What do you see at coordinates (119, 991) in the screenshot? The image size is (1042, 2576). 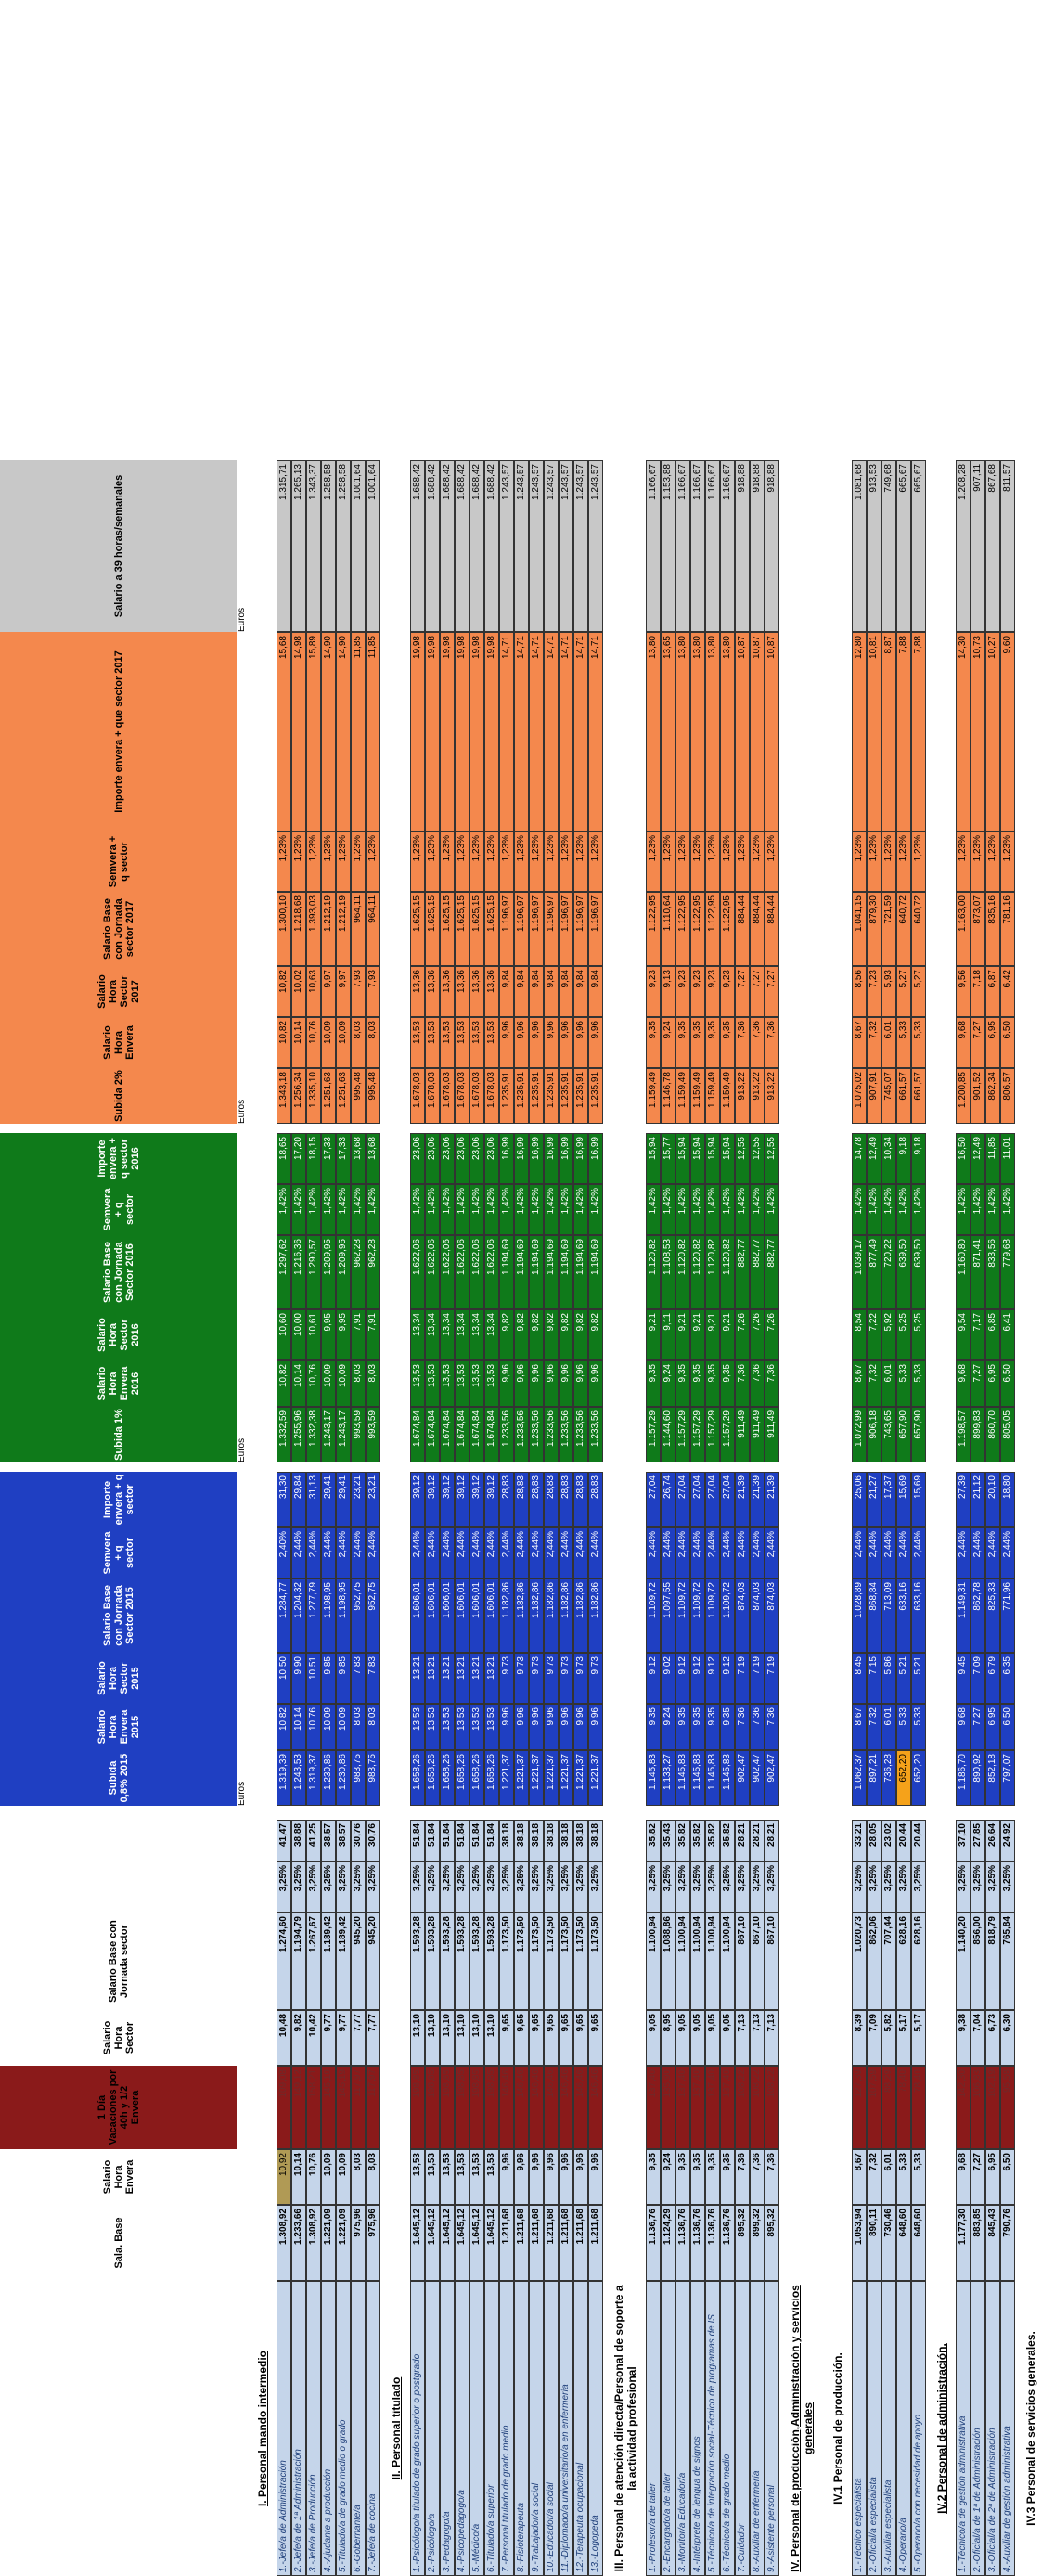 I see `column-header: Salario Hora Sector 2017` at bounding box center [119, 991].